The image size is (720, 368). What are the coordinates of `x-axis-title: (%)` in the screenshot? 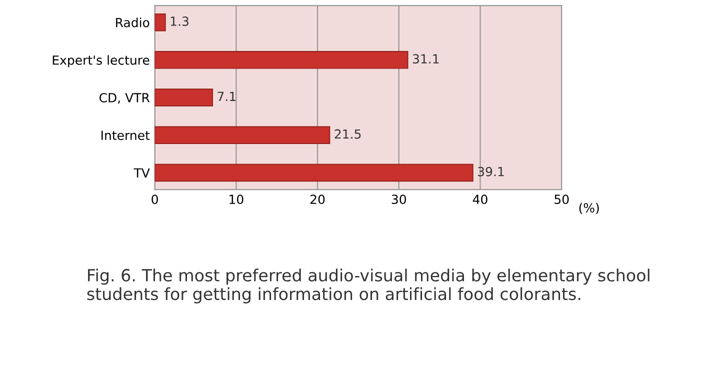 It's located at (589, 208).